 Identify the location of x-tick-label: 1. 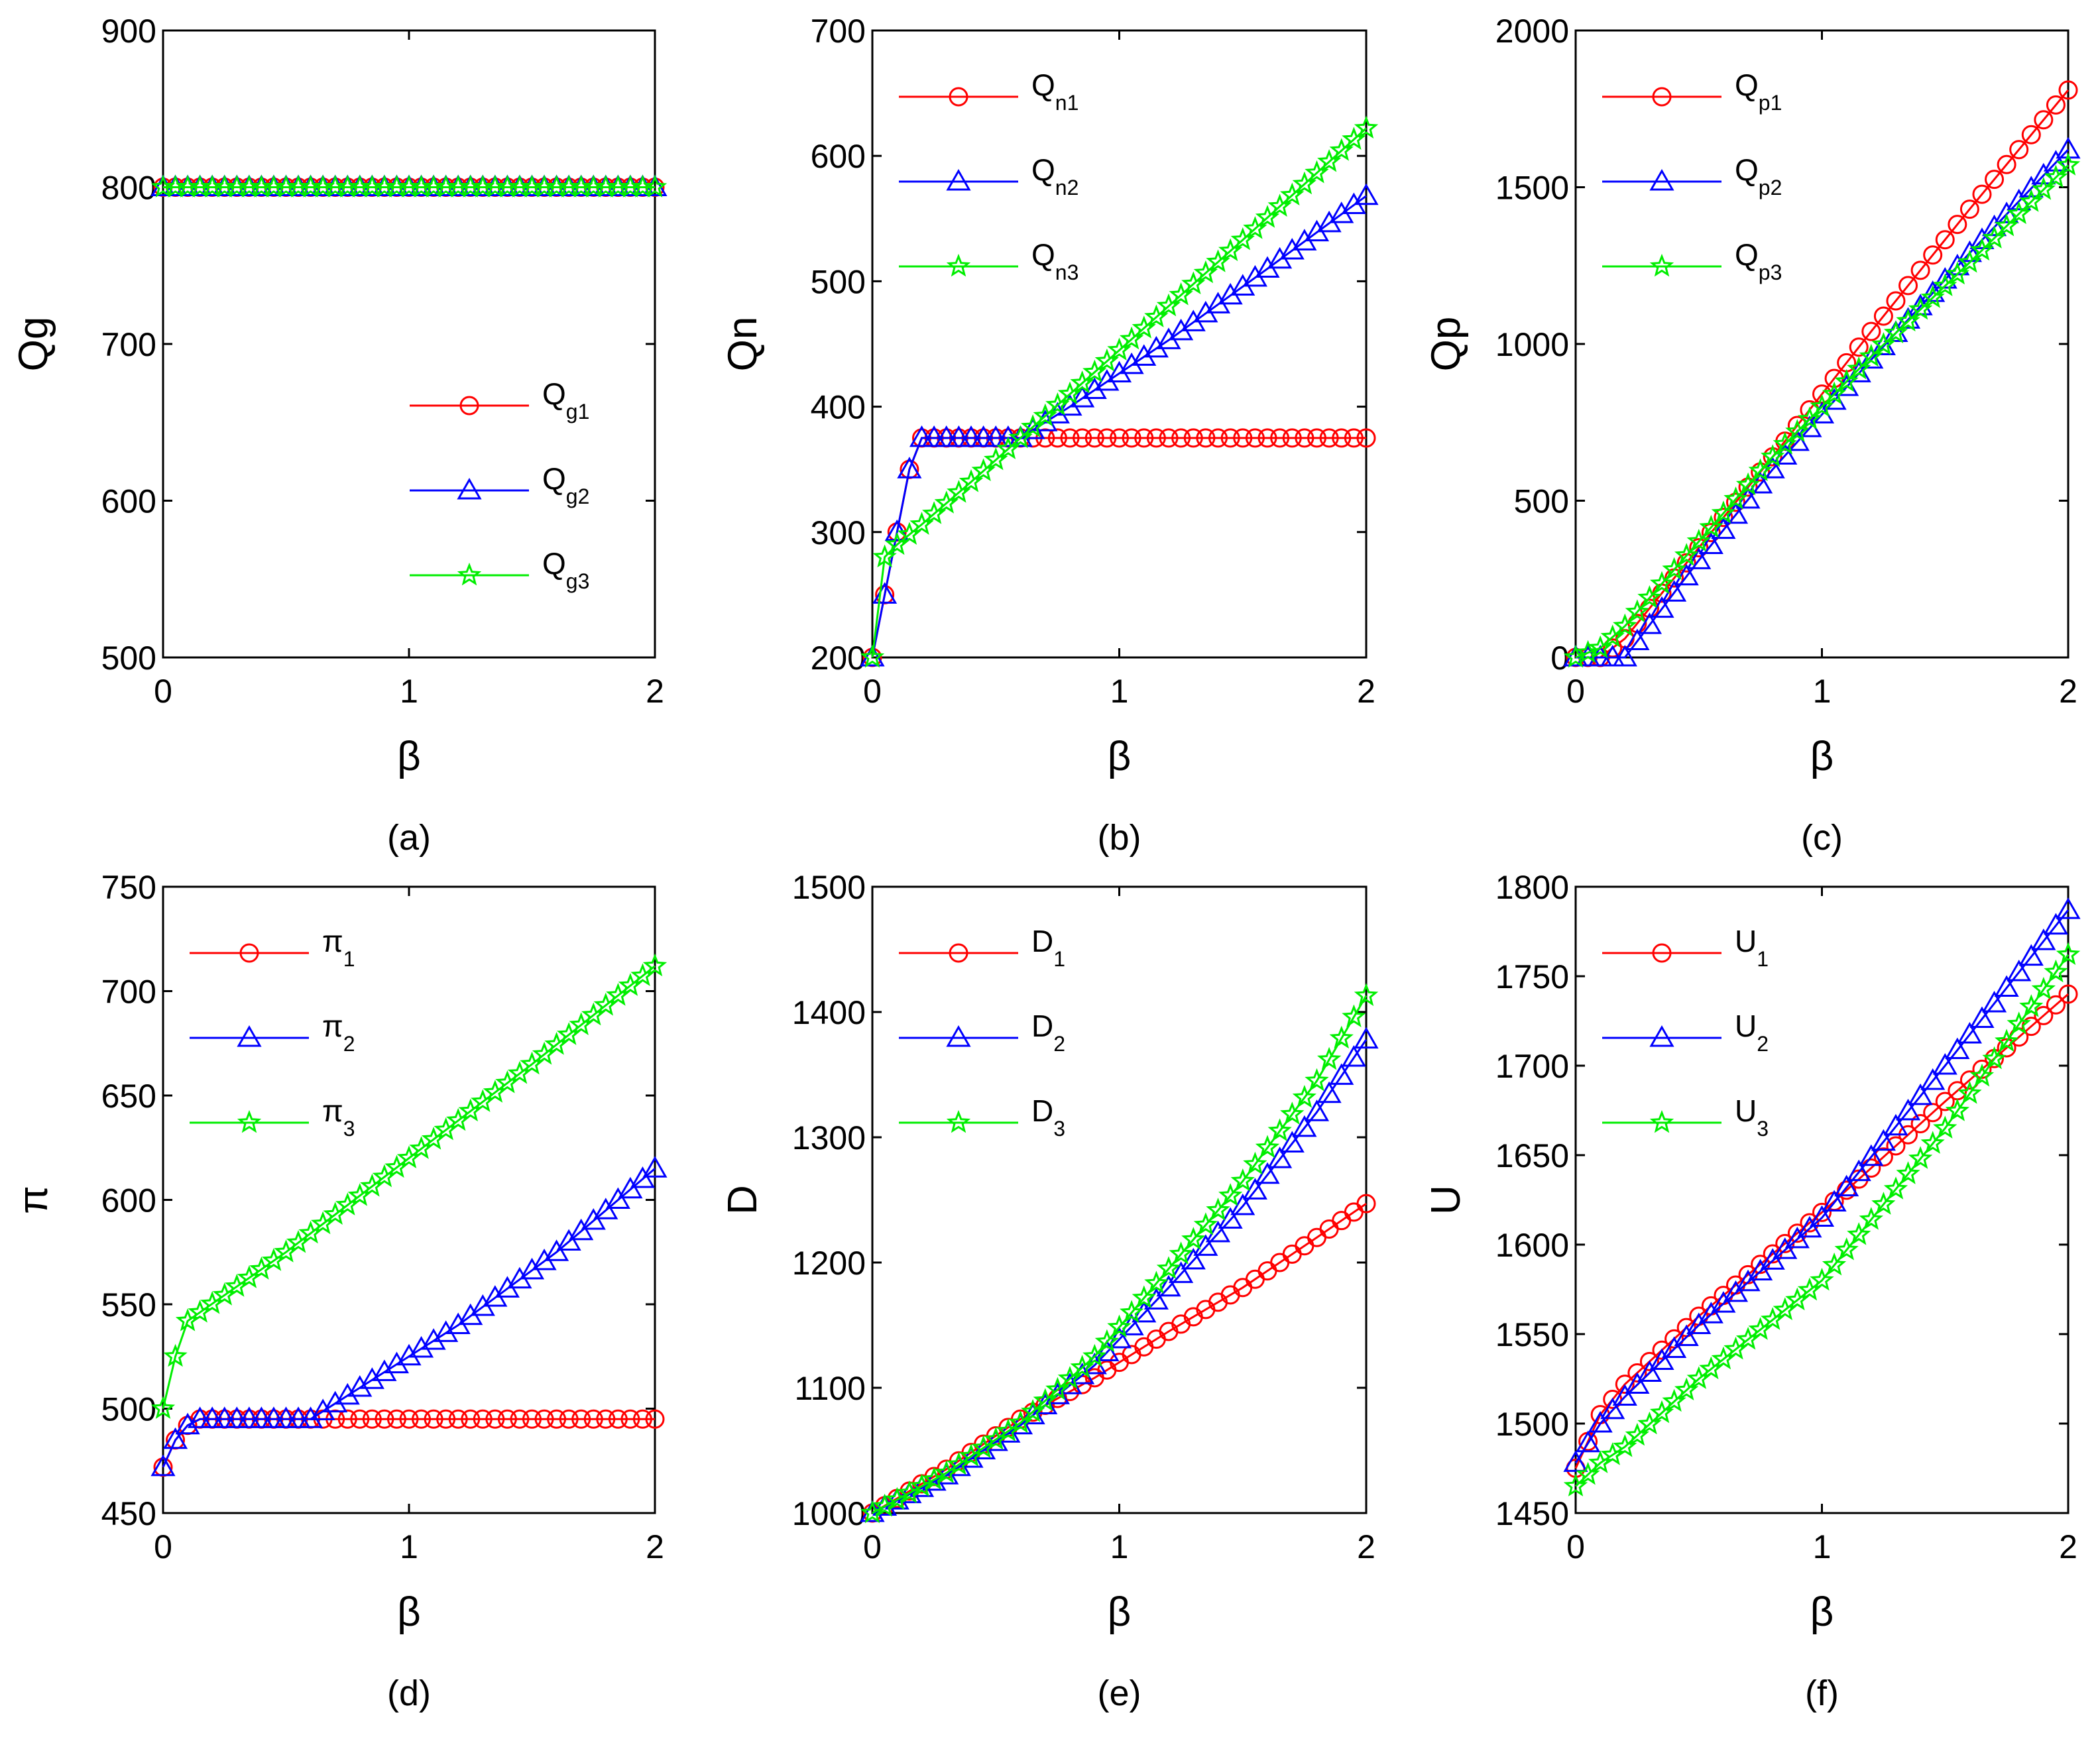
(1822, 1546).